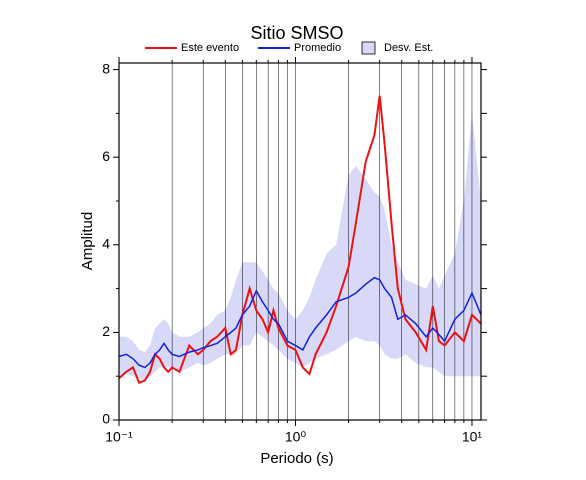 The height and width of the screenshot is (480, 586). Describe the element at coordinates (317, 48) in the screenshot. I see `legend-label: Promedio` at that location.